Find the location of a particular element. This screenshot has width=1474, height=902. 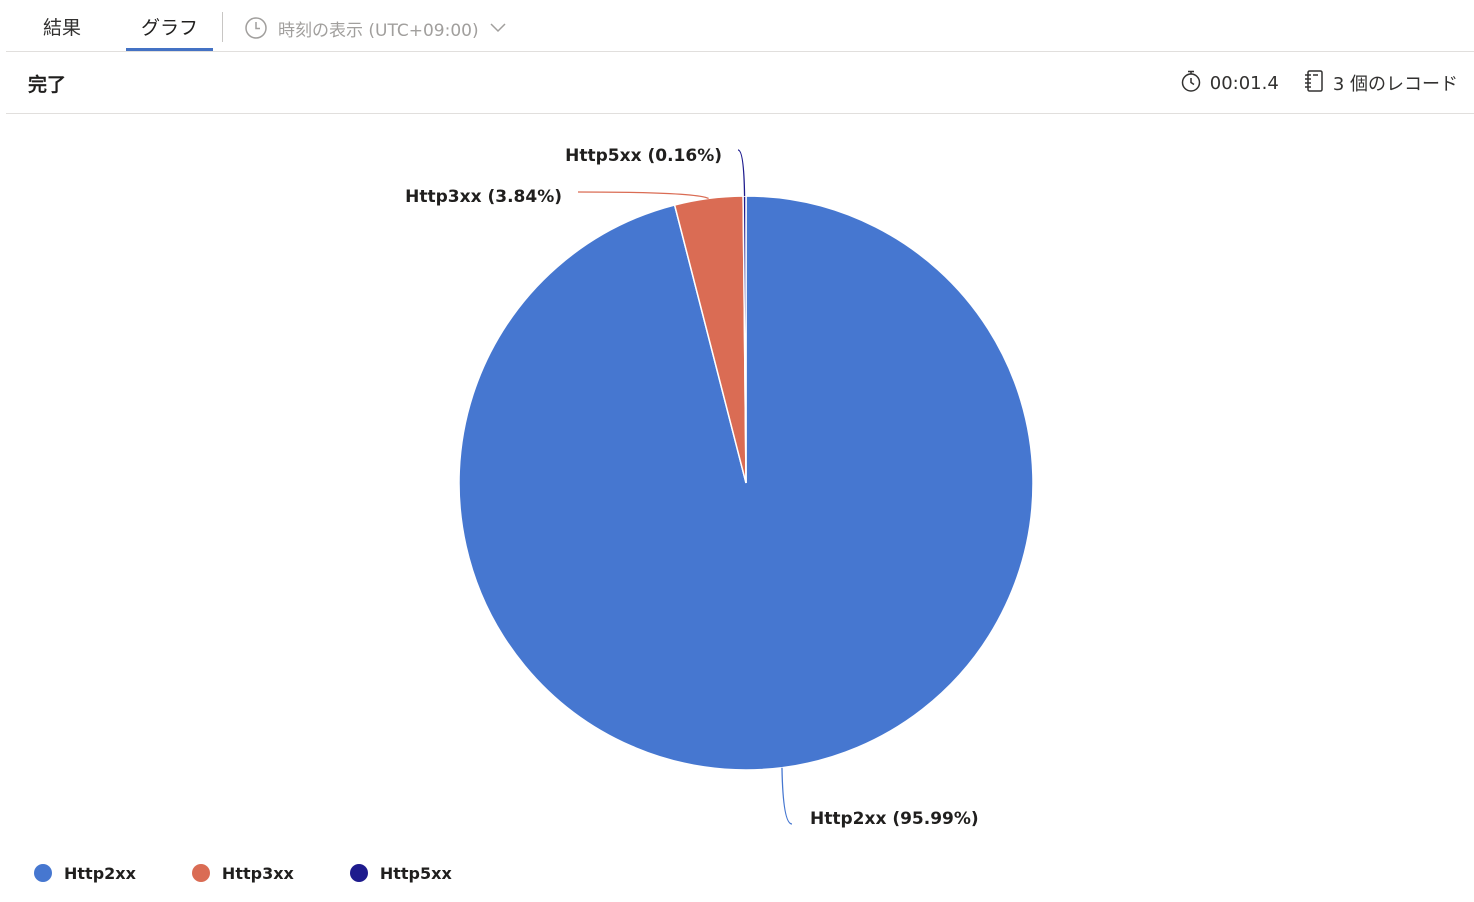

chevron-down-icon is located at coordinates (498, 28).